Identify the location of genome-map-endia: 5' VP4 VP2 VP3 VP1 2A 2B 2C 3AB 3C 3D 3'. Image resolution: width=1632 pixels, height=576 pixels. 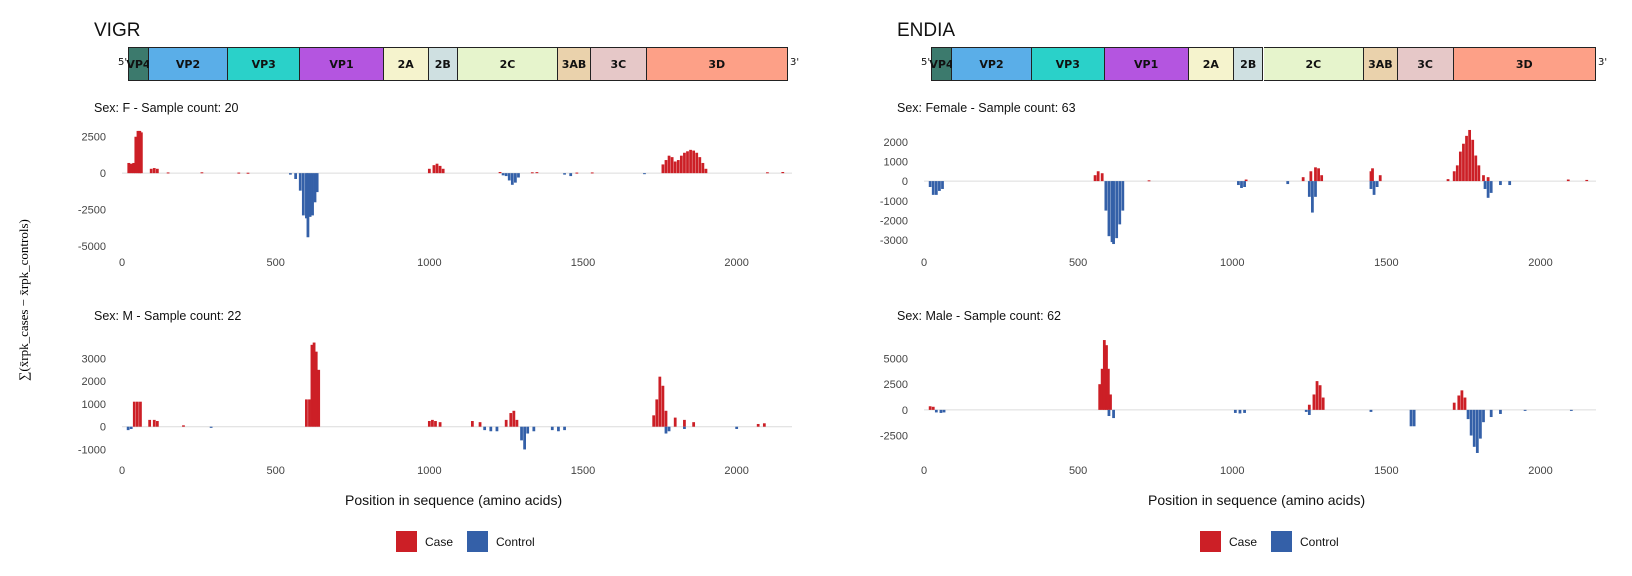
(1264, 64).